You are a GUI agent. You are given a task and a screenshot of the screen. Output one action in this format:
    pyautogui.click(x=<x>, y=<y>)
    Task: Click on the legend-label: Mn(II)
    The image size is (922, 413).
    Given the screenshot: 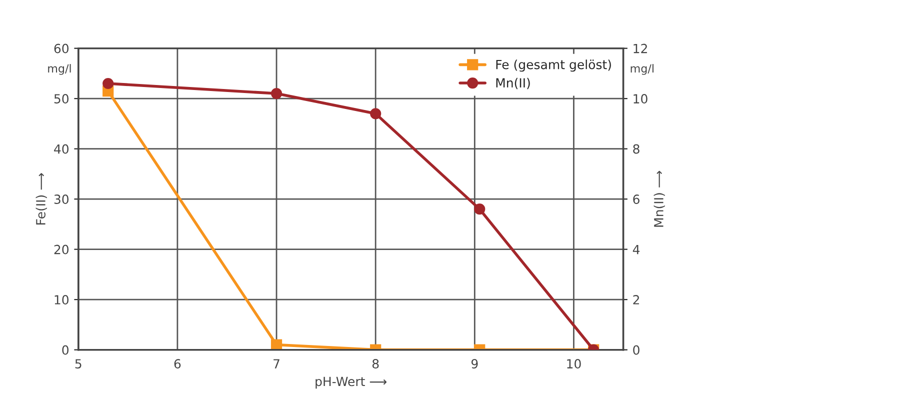 What is the action you would take?
    pyautogui.click(x=513, y=84)
    